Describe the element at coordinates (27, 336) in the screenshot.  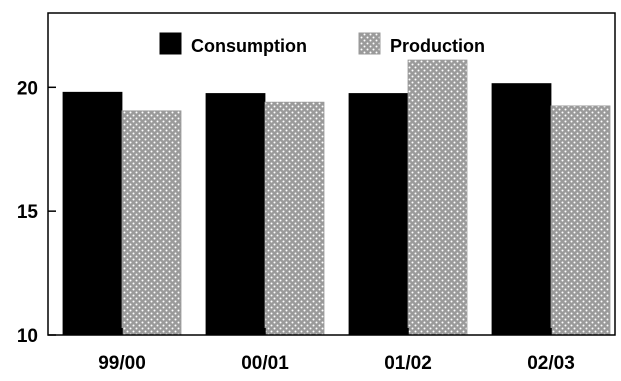
I see `y-tick-label: 10` at that location.